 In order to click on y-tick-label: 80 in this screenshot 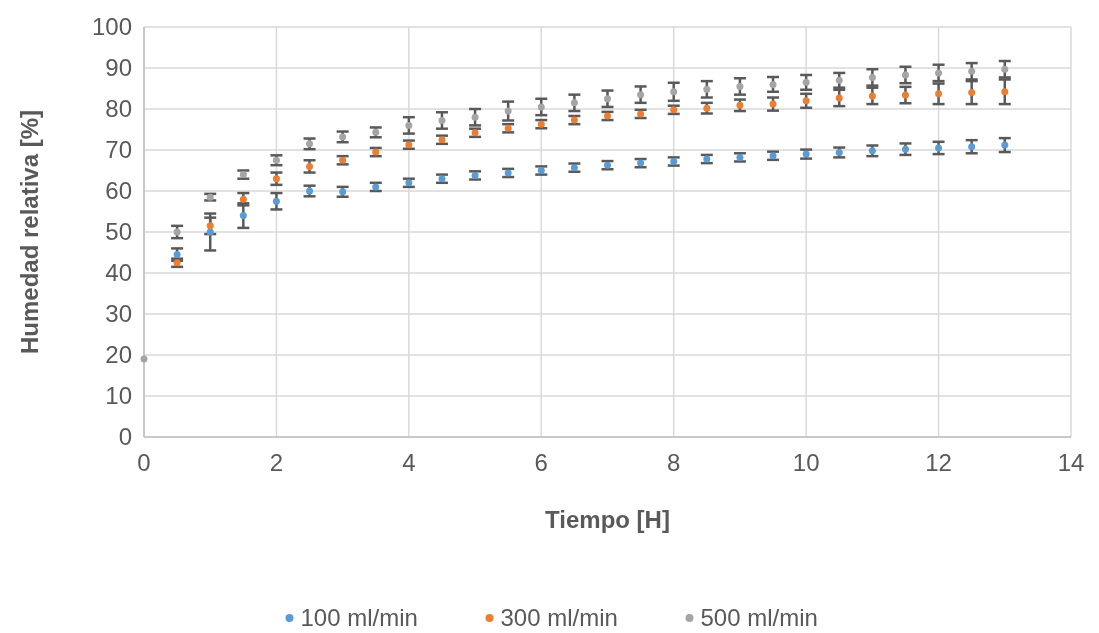, I will do `click(118, 109)`.